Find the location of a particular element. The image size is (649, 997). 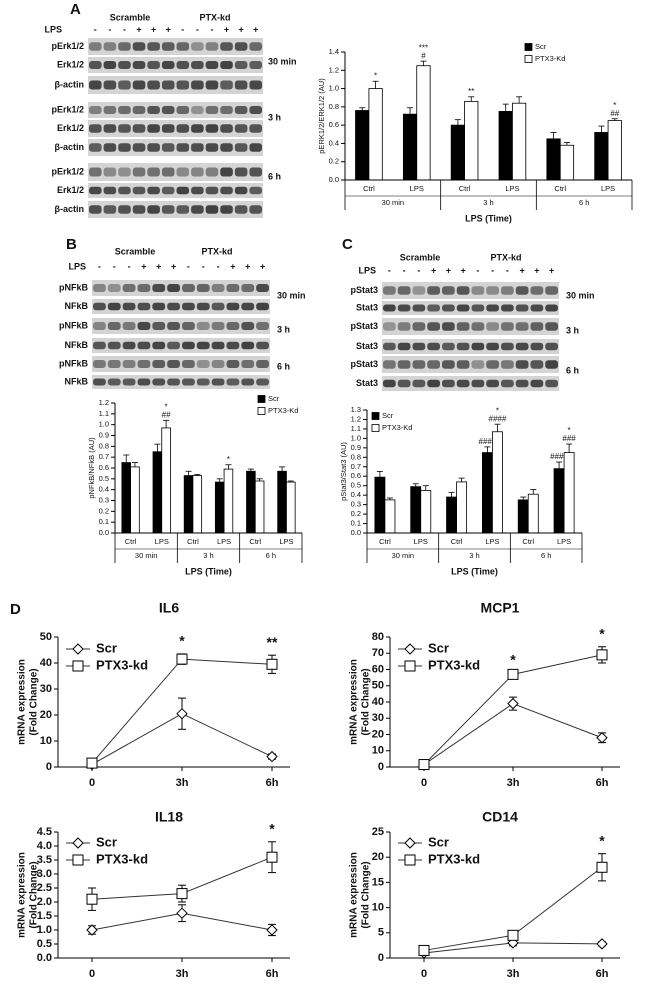

y-axis-label: (Fold Change) is located at coordinates (366, 701).